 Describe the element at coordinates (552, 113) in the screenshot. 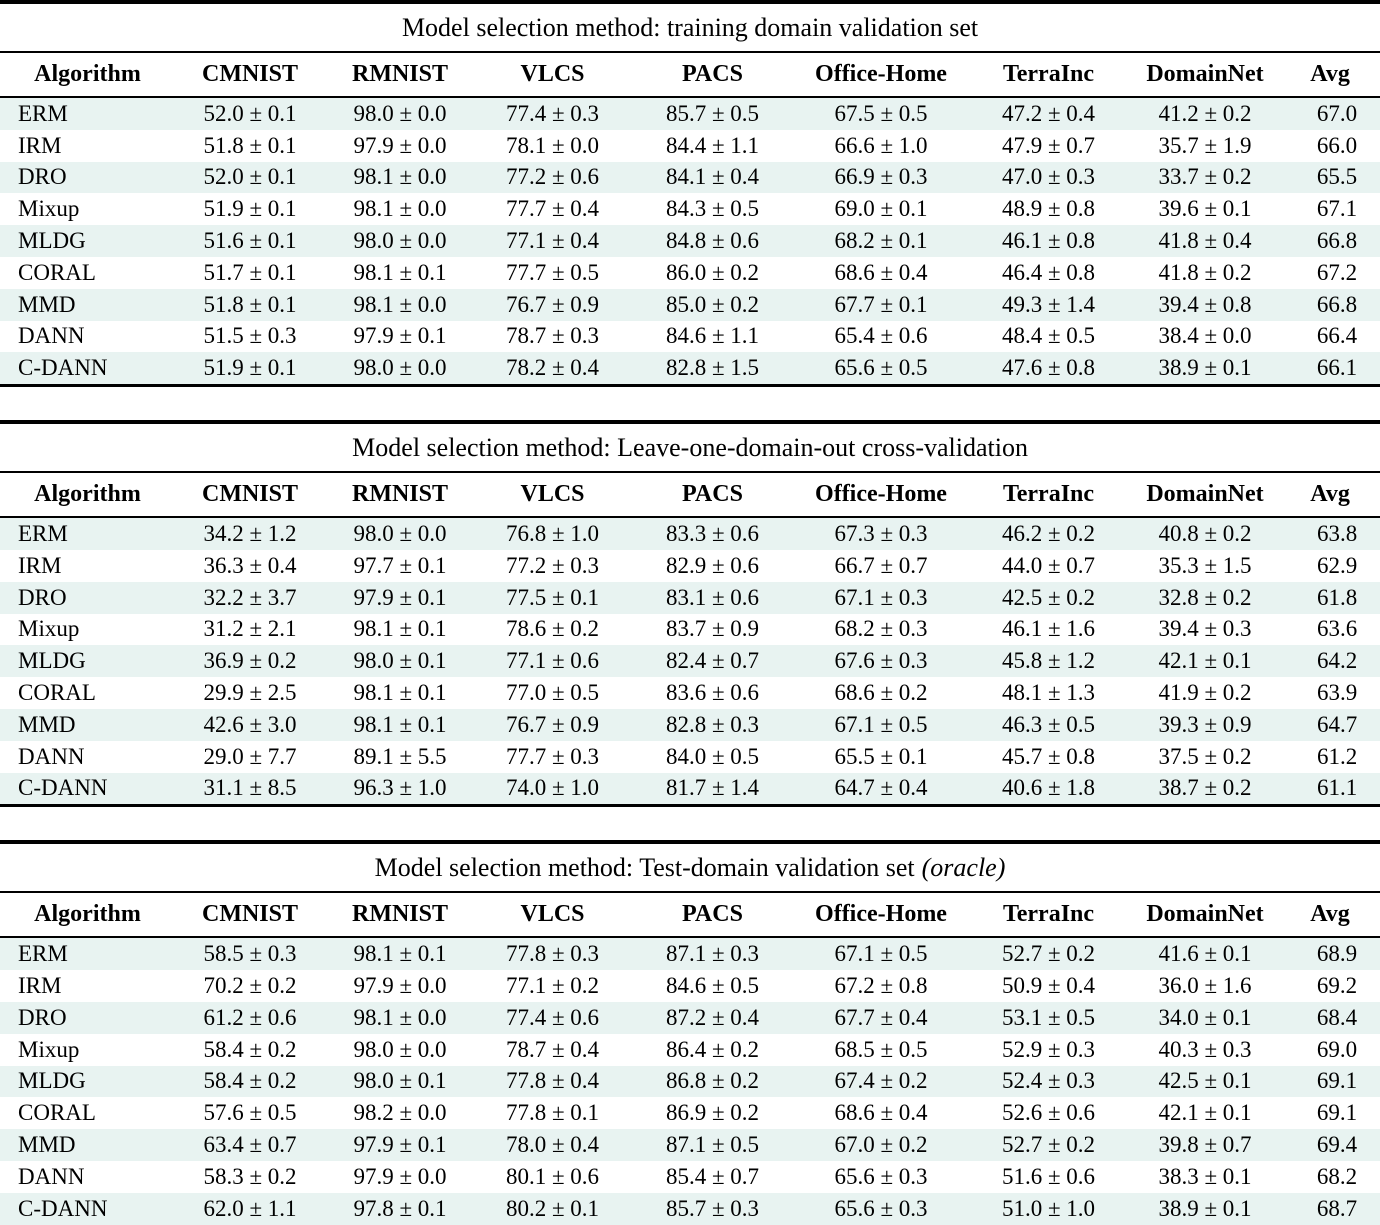

I see `result-cell: 77.4 ± 0.3` at that location.